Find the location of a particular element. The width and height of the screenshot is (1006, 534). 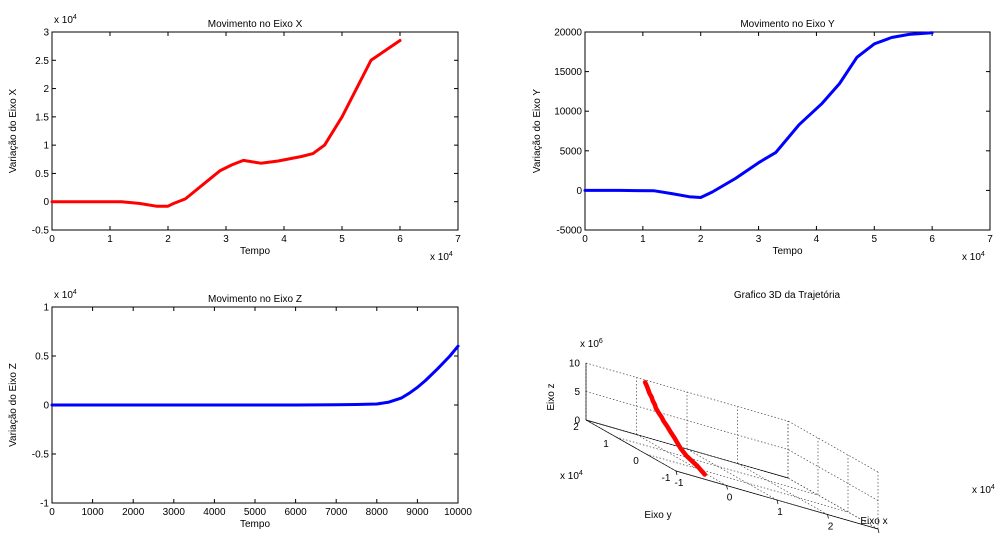

chart-z-motion-ytick-label: 0.5 is located at coordinates (42, 357).